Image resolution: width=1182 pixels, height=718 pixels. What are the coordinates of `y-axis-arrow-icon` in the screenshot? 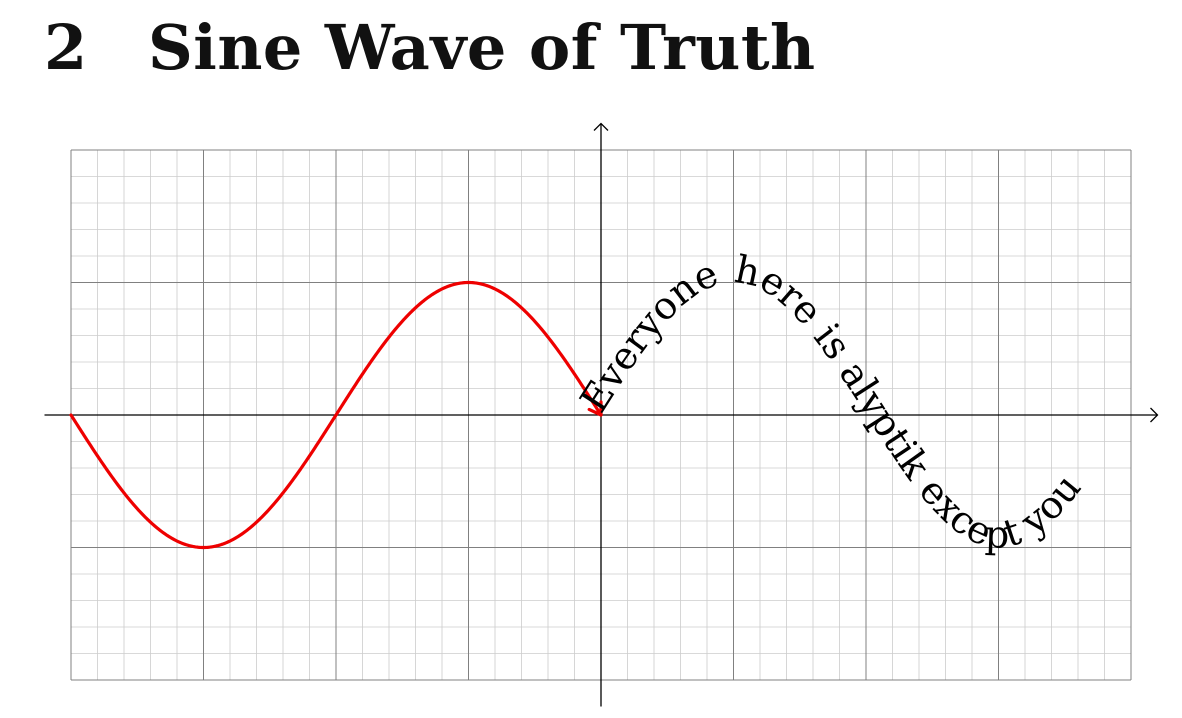 It's located at (601, 126).